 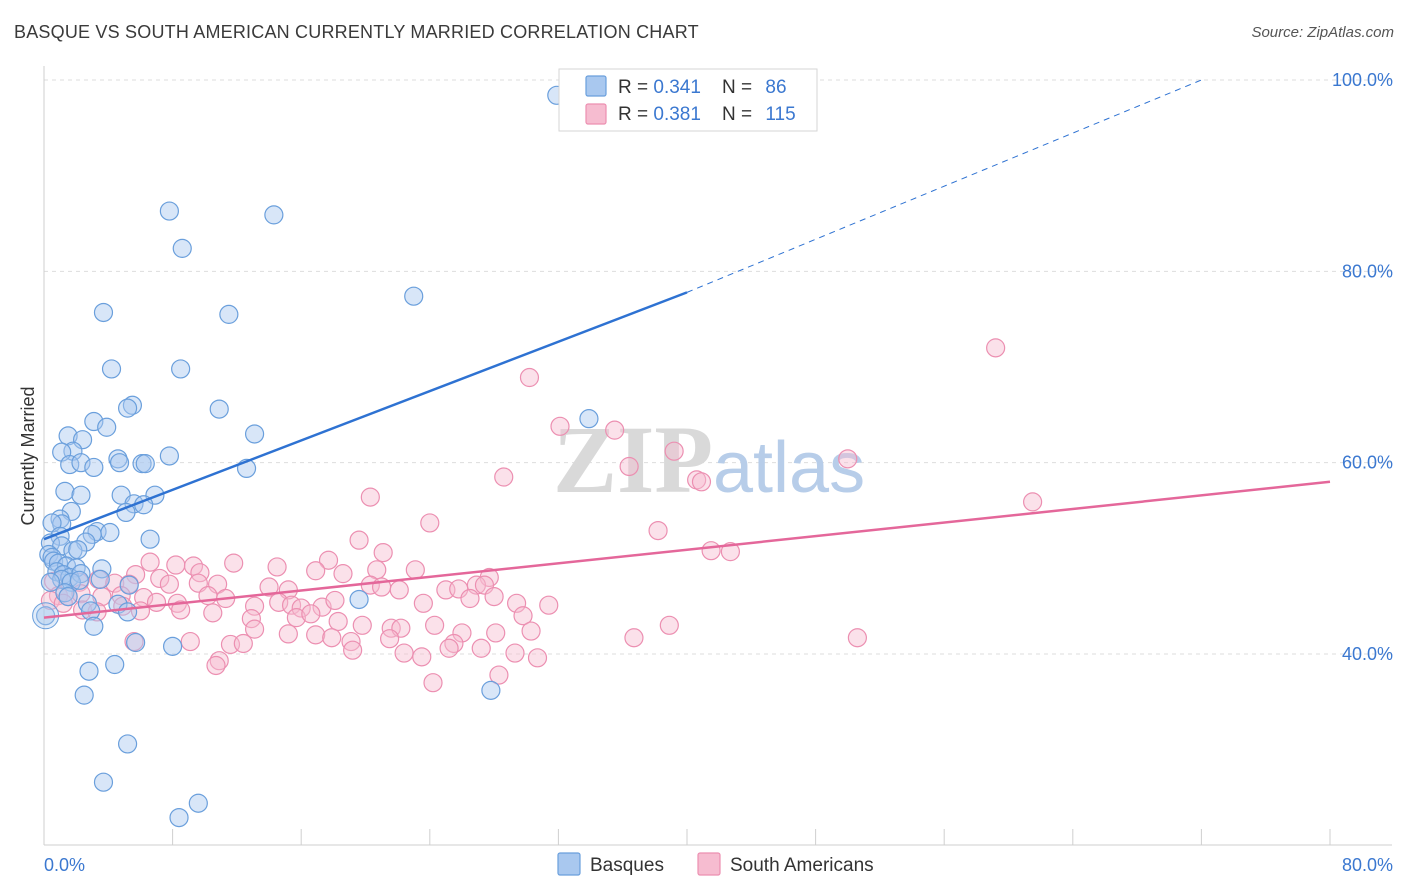 I want to click on y-axis-label: Currently Married, so click(x=28, y=455).